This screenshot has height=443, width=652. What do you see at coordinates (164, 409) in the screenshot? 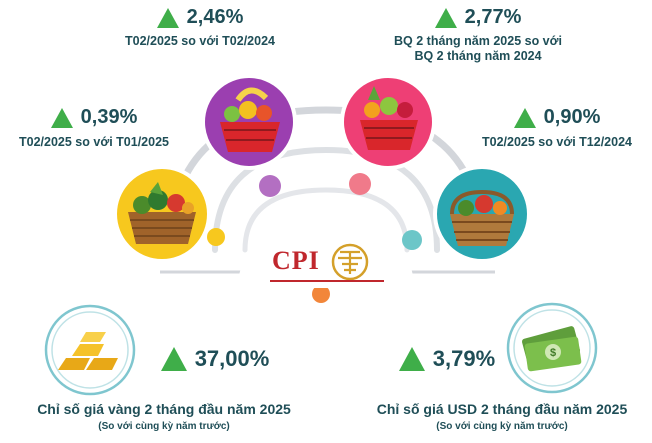
I see `stat-label: Chỉ số giá vàng 2 tháng đầu năm 2025` at bounding box center [164, 409].